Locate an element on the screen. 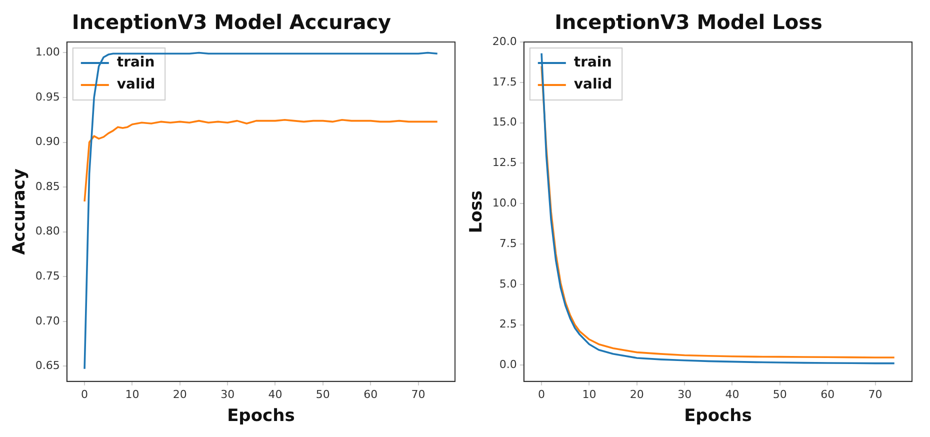 The width and height of the screenshot is (930, 437). y-tick-label: 1.00 is located at coordinates (47, 52).